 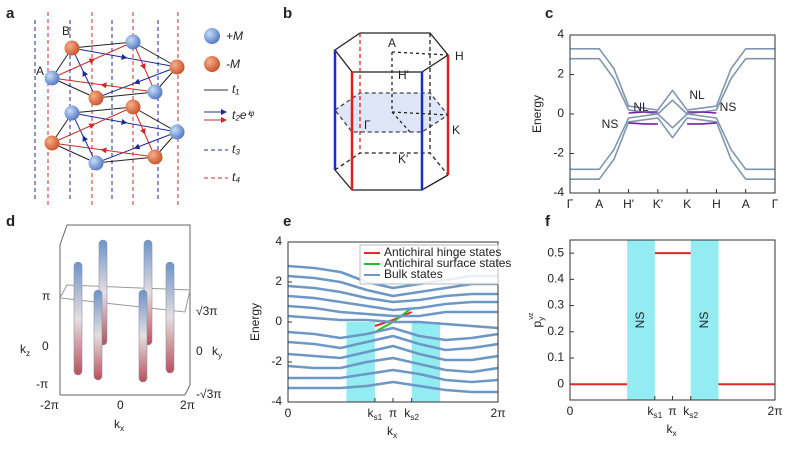 What do you see at coordinates (40, 71) in the screenshot?
I see `site-label: A` at bounding box center [40, 71].